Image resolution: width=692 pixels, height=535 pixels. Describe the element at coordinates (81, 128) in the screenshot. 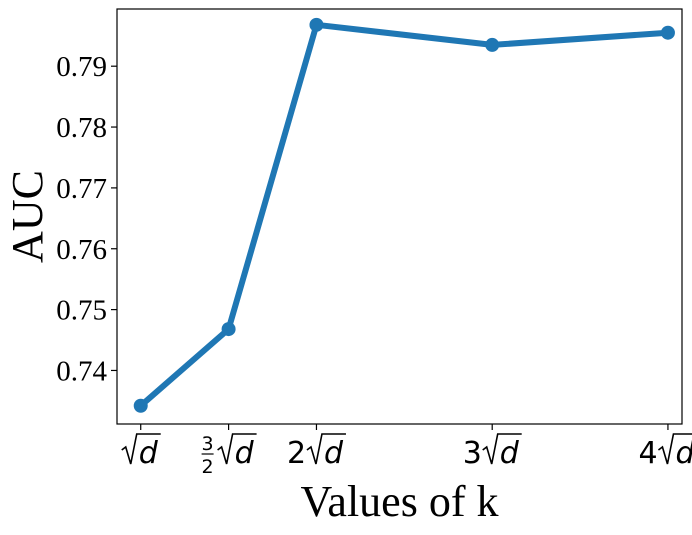

I see `y-tick-label: 0.78` at that location.